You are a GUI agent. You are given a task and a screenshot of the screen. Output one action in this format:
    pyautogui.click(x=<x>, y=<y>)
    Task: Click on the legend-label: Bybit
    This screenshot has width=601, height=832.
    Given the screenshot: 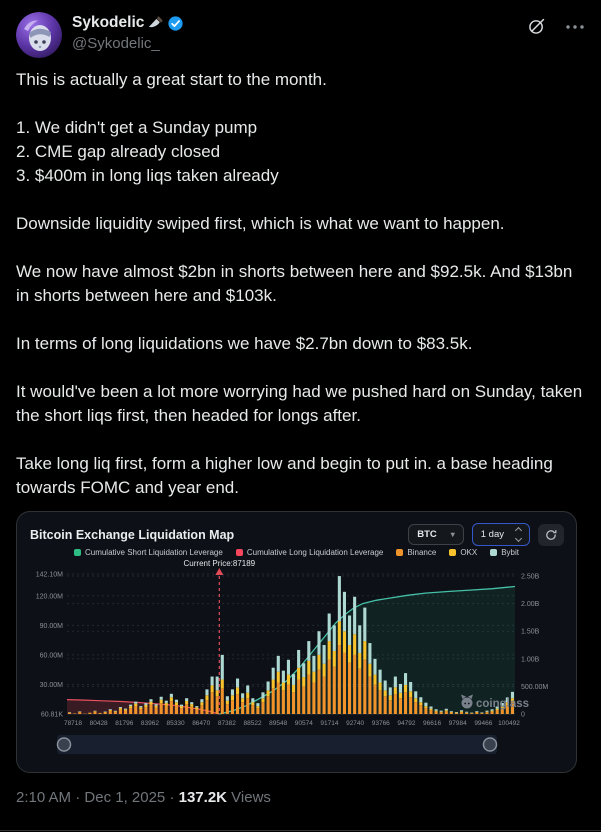 What is the action you would take?
    pyautogui.click(x=510, y=552)
    